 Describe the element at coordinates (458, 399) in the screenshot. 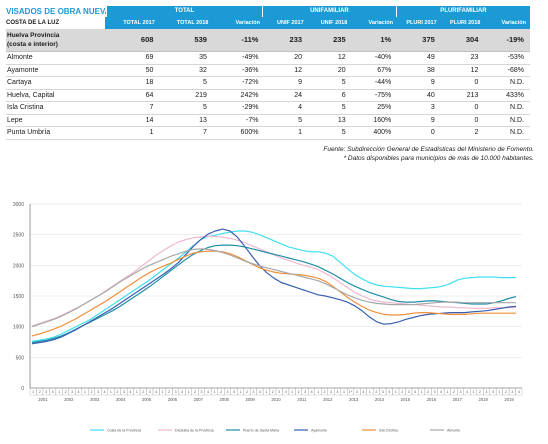

I see `year-label: 2017` at that location.